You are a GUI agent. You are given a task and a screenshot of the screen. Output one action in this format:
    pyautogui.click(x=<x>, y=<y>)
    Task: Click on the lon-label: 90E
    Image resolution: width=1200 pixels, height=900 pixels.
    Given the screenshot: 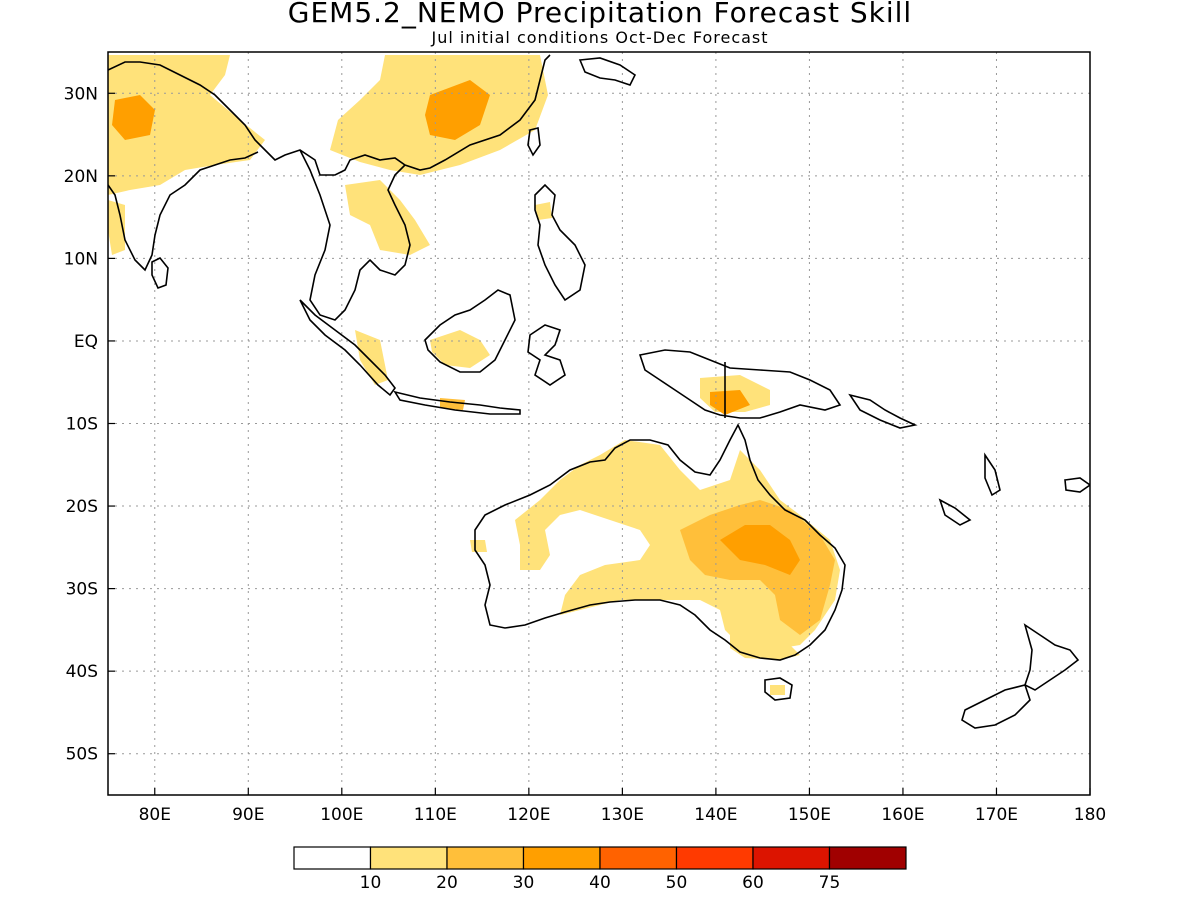 What is the action you would take?
    pyautogui.click(x=248, y=815)
    